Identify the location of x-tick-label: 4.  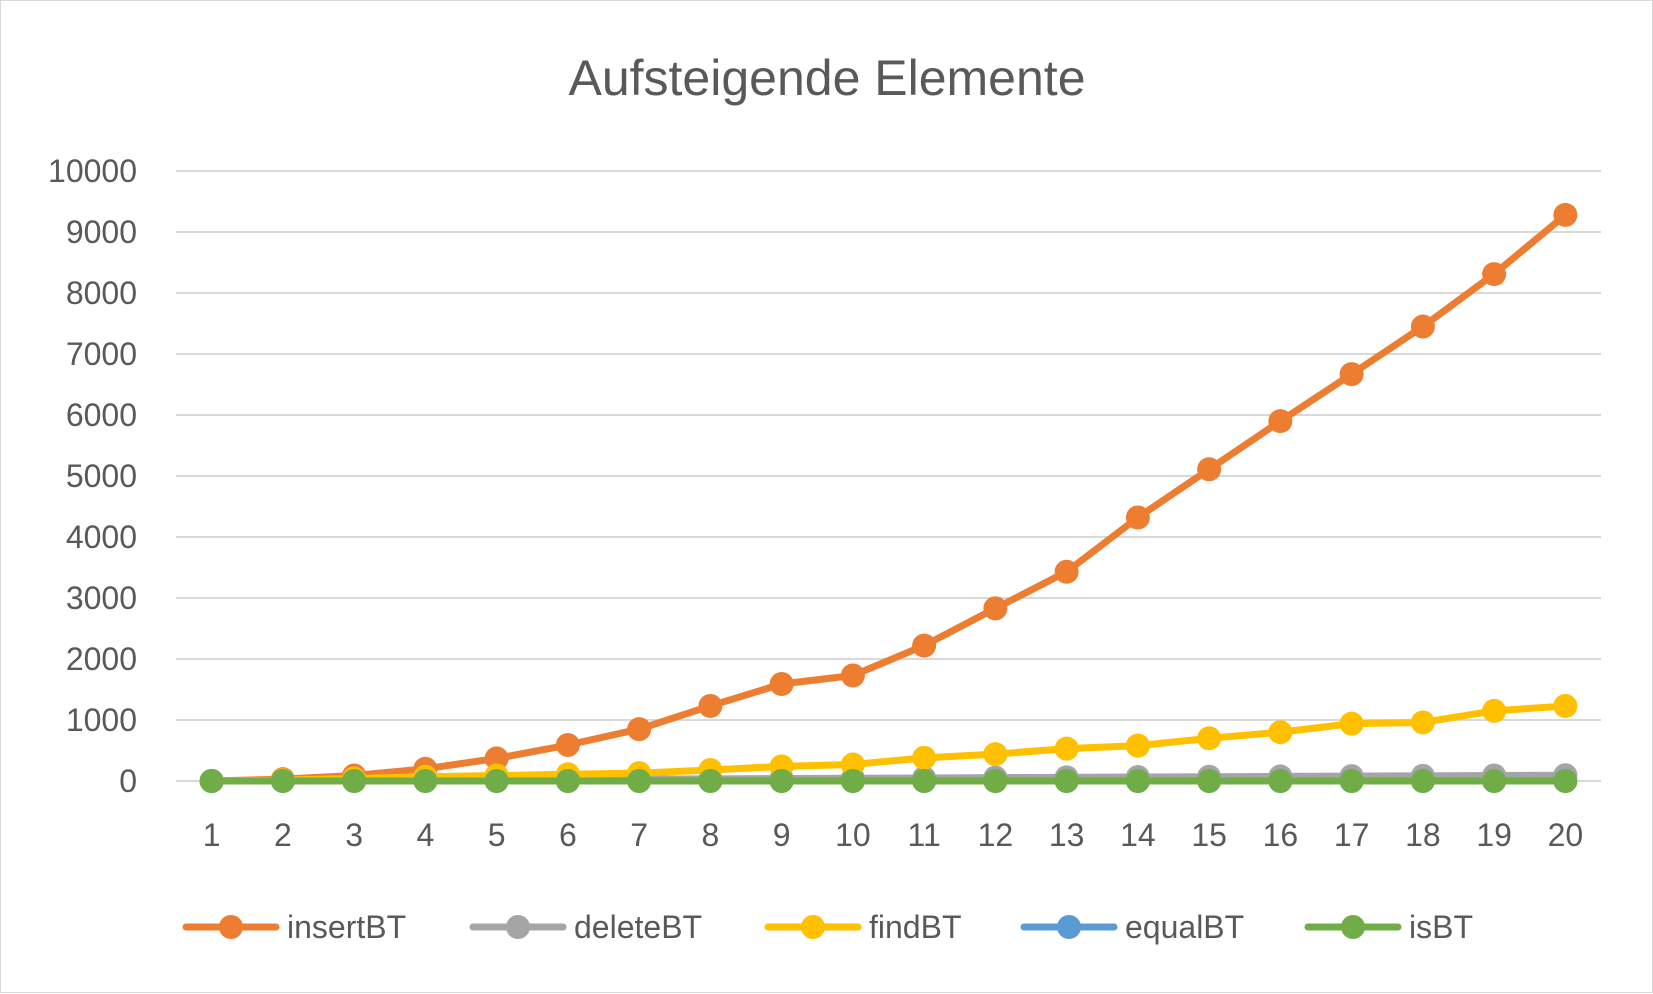
(425, 835).